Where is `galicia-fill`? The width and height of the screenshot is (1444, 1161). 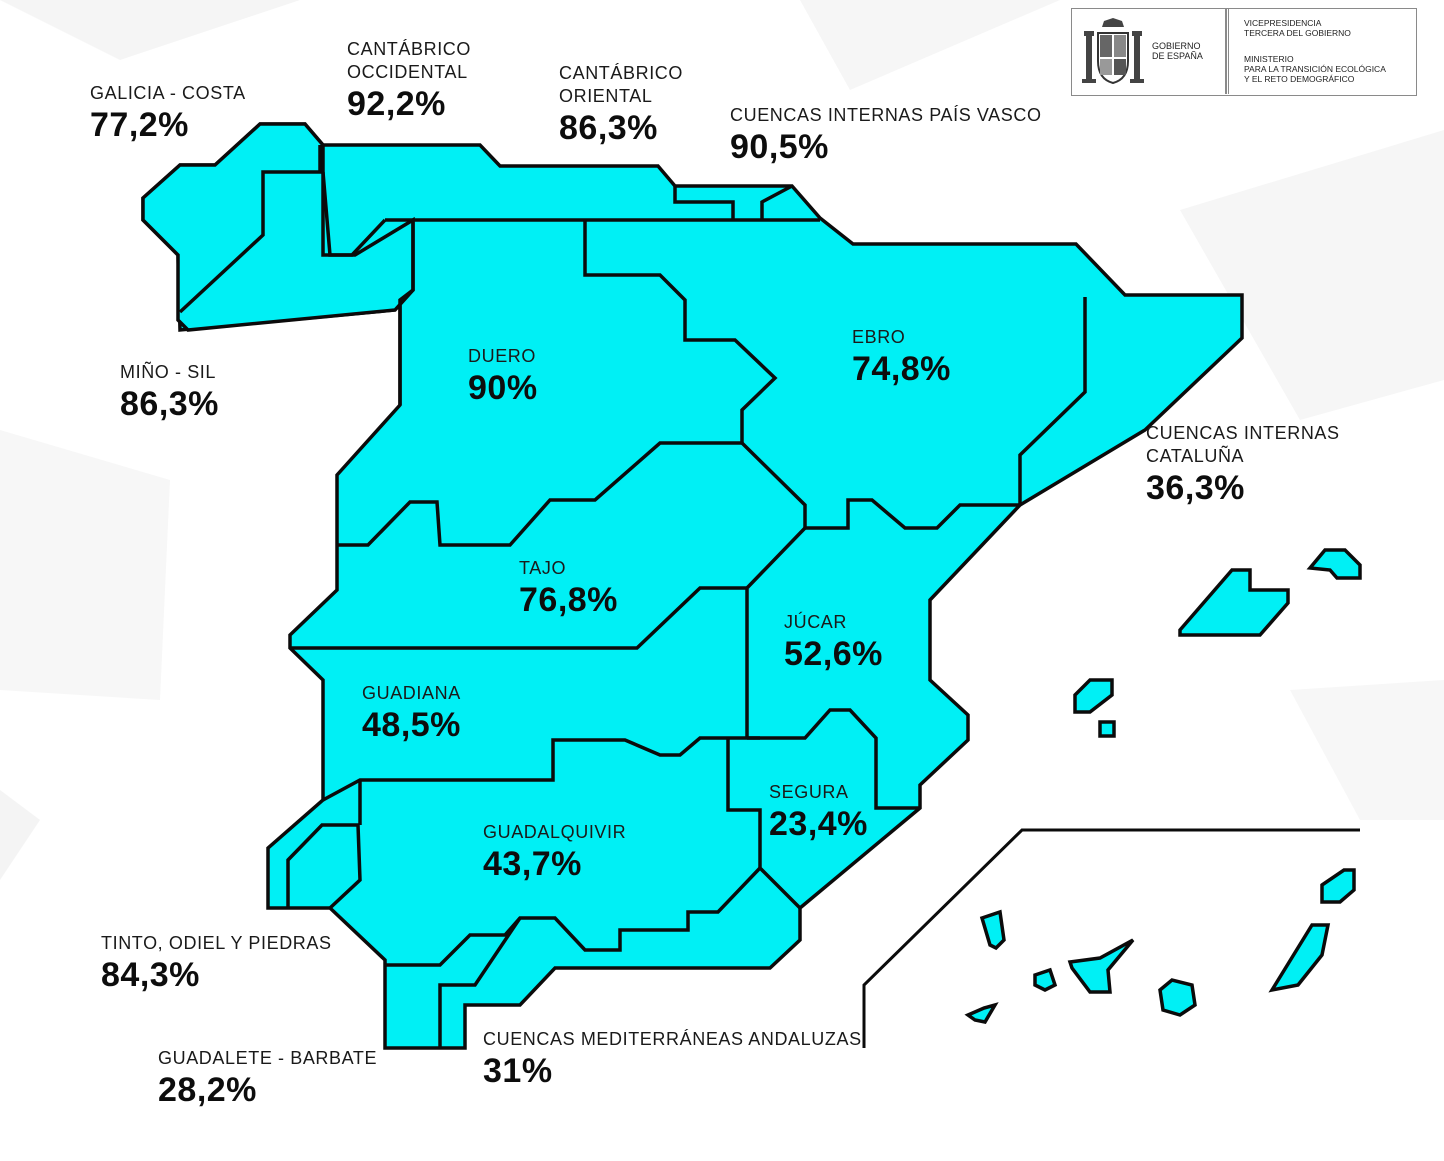
galicia-fill is located at coordinates (278, 227).